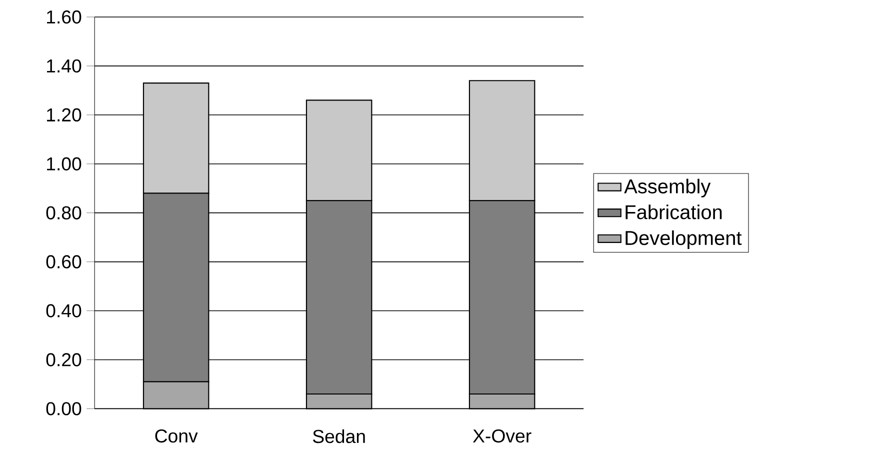 This screenshot has width=870, height=467. What do you see at coordinates (338, 437) in the screenshot?
I see `x-tick-label: Sedan` at bounding box center [338, 437].